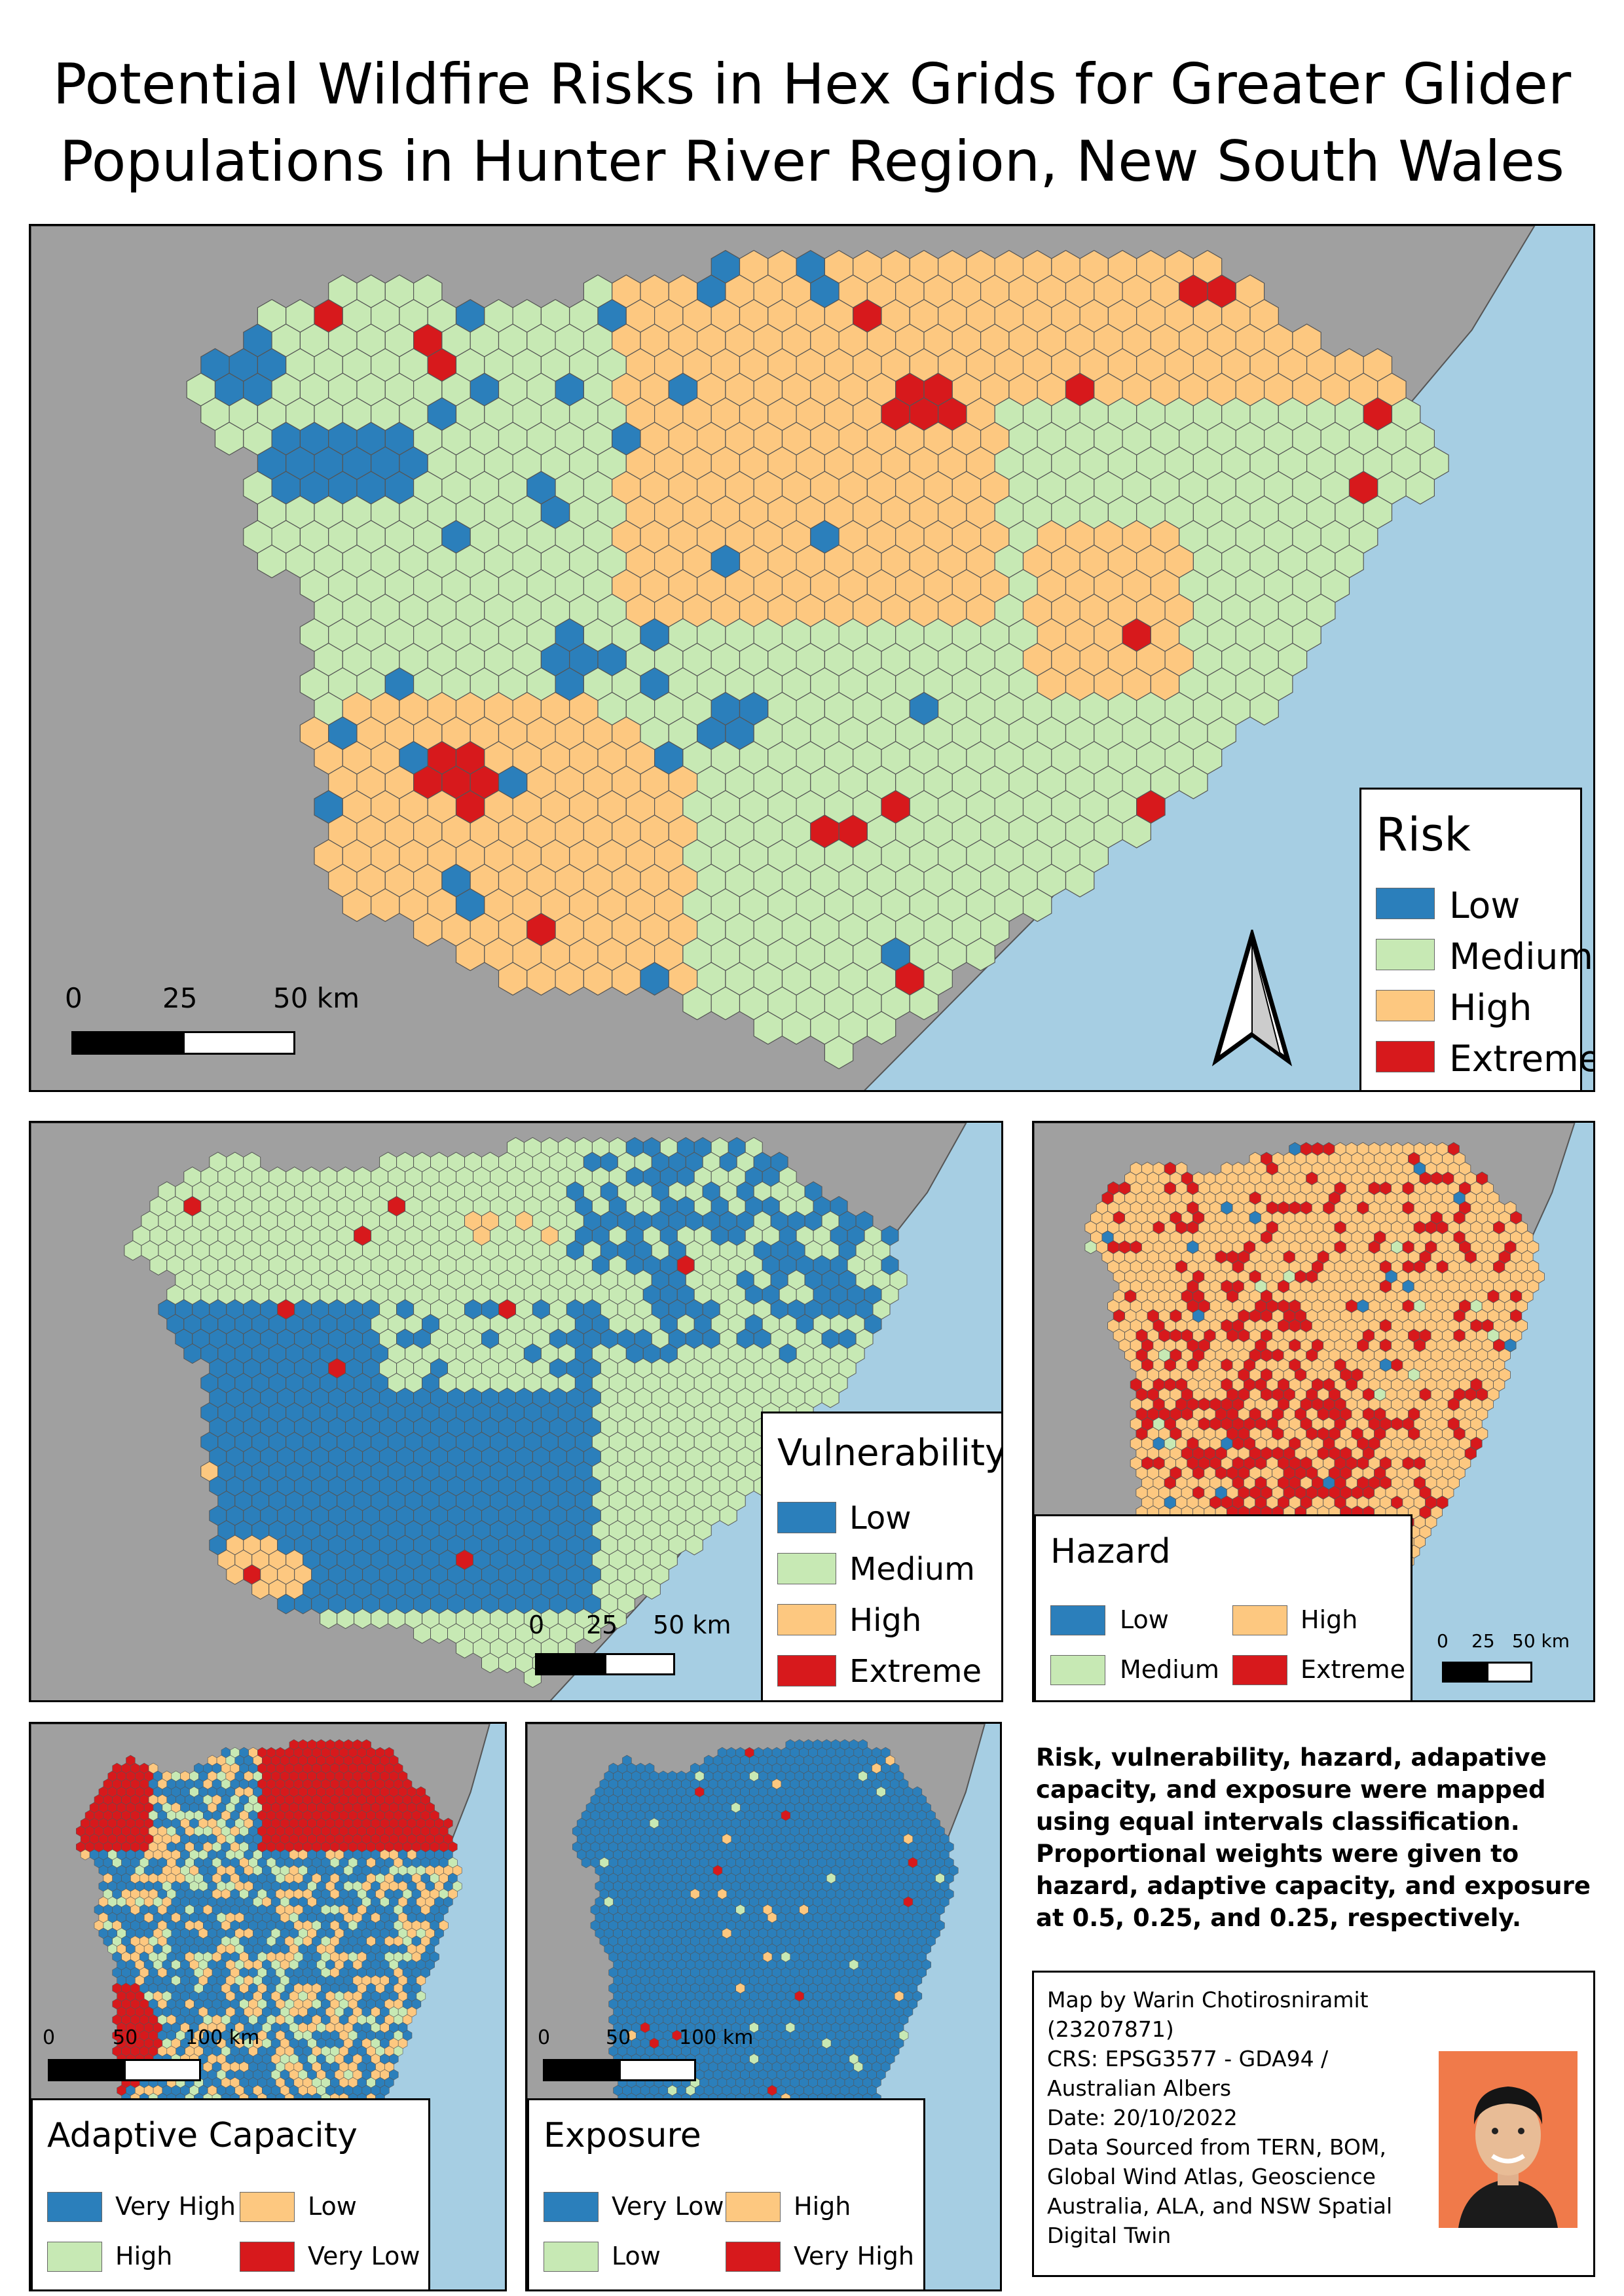 The height and width of the screenshot is (2296, 1624). Describe the element at coordinates (1216, 2147) in the screenshot. I see `credit-sources: Data Sourced from TERN, BOM,` at that location.